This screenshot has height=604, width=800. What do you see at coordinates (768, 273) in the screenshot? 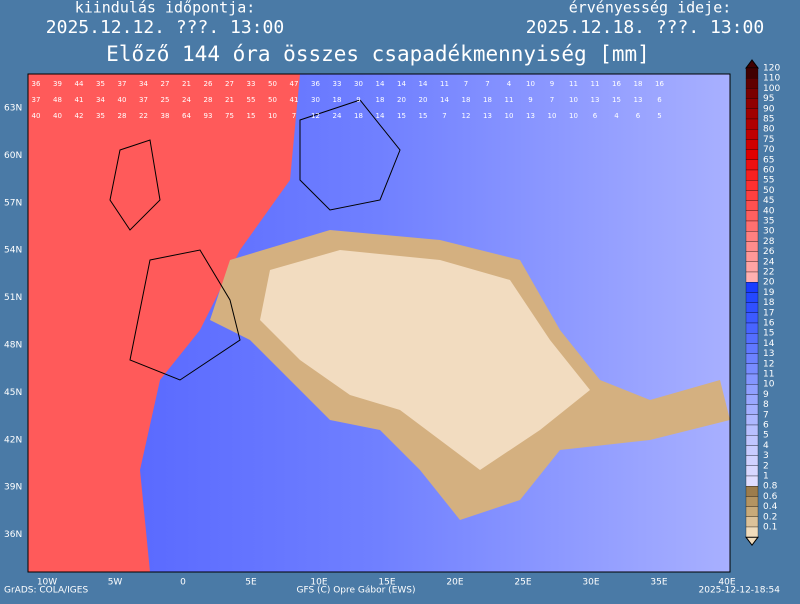
I see `colorbar-label: 22` at bounding box center [768, 273].